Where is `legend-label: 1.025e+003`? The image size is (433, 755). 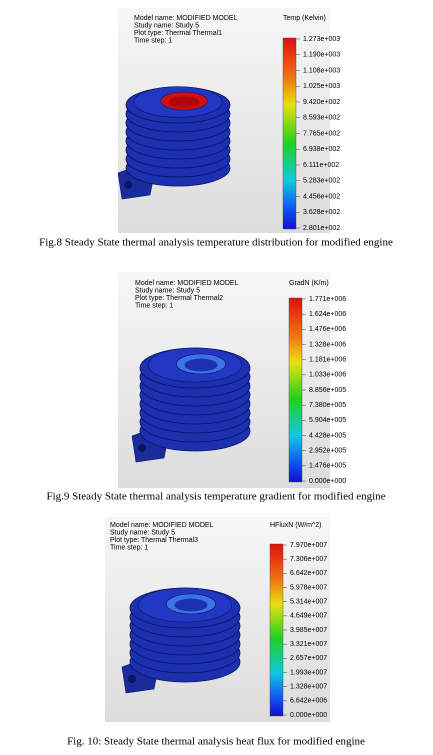
legend-label: 1.025e+003 is located at coordinates (321, 86).